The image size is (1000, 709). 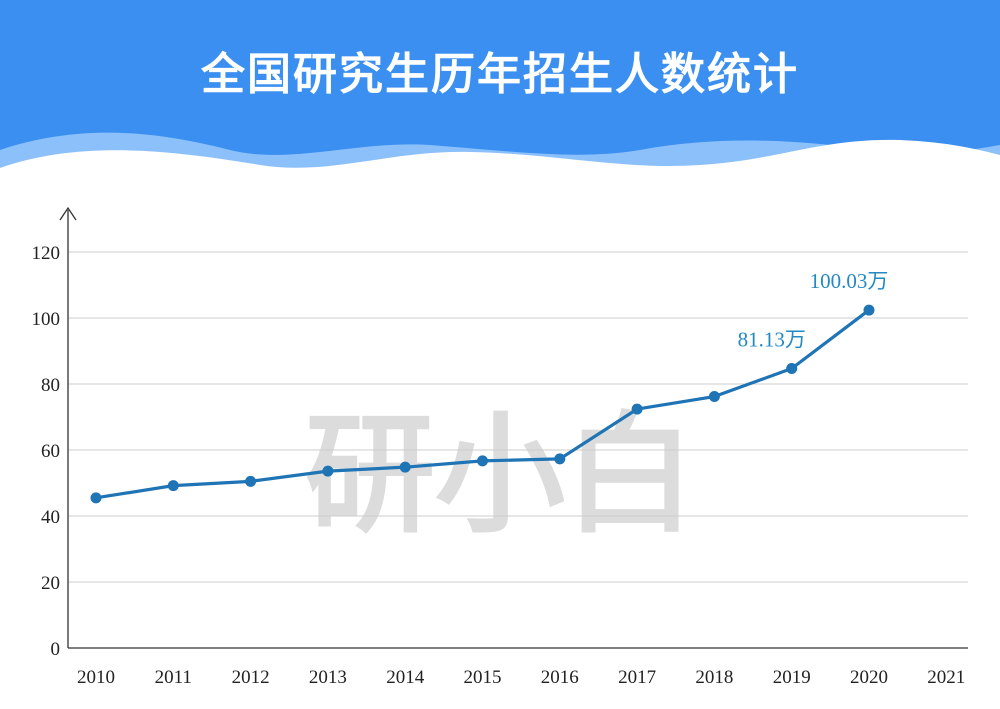 I want to click on page-title: 全国研究生历年招生人数统计, so click(x=500, y=74).